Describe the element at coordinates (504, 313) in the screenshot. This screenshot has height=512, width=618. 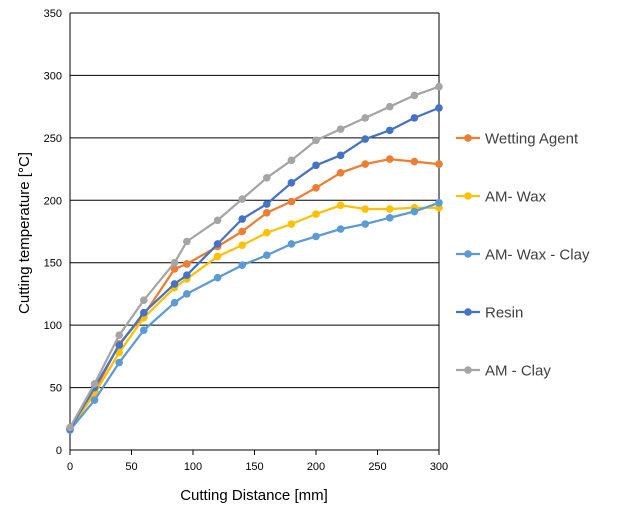
I see `legend-label: Resin` at that location.